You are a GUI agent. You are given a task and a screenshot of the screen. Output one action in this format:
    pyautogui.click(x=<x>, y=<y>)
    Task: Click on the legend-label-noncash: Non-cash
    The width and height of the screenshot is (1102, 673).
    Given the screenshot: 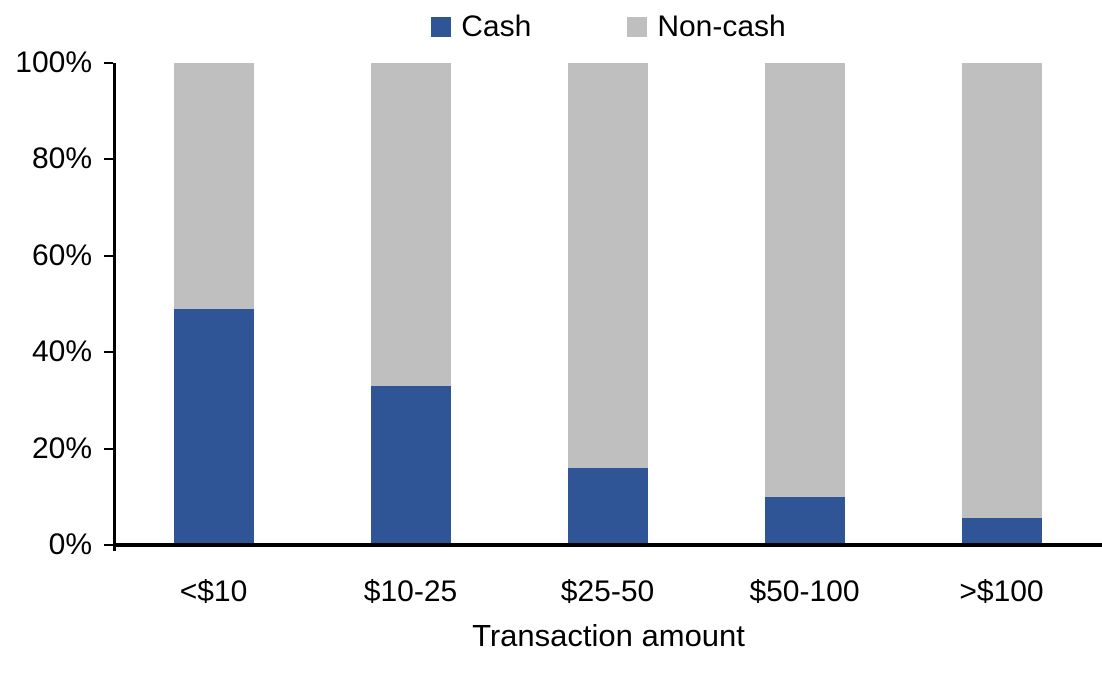 What is the action you would take?
    pyautogui.click(x=721, y=26)
    